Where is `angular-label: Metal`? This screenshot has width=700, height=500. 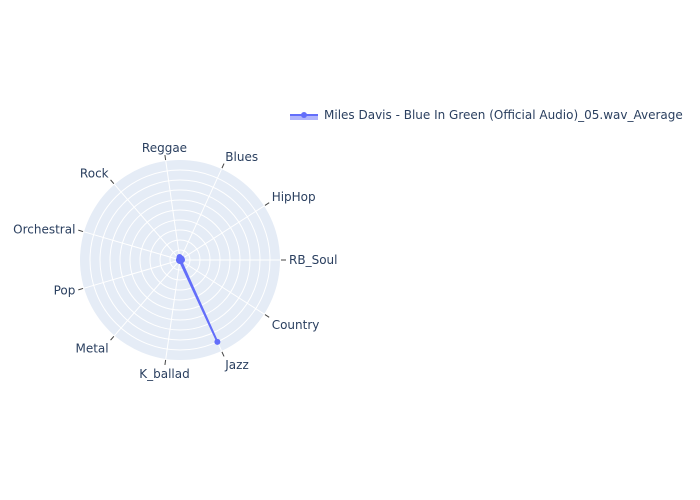 angular-label: Metal is located at coordinates (91, 348).